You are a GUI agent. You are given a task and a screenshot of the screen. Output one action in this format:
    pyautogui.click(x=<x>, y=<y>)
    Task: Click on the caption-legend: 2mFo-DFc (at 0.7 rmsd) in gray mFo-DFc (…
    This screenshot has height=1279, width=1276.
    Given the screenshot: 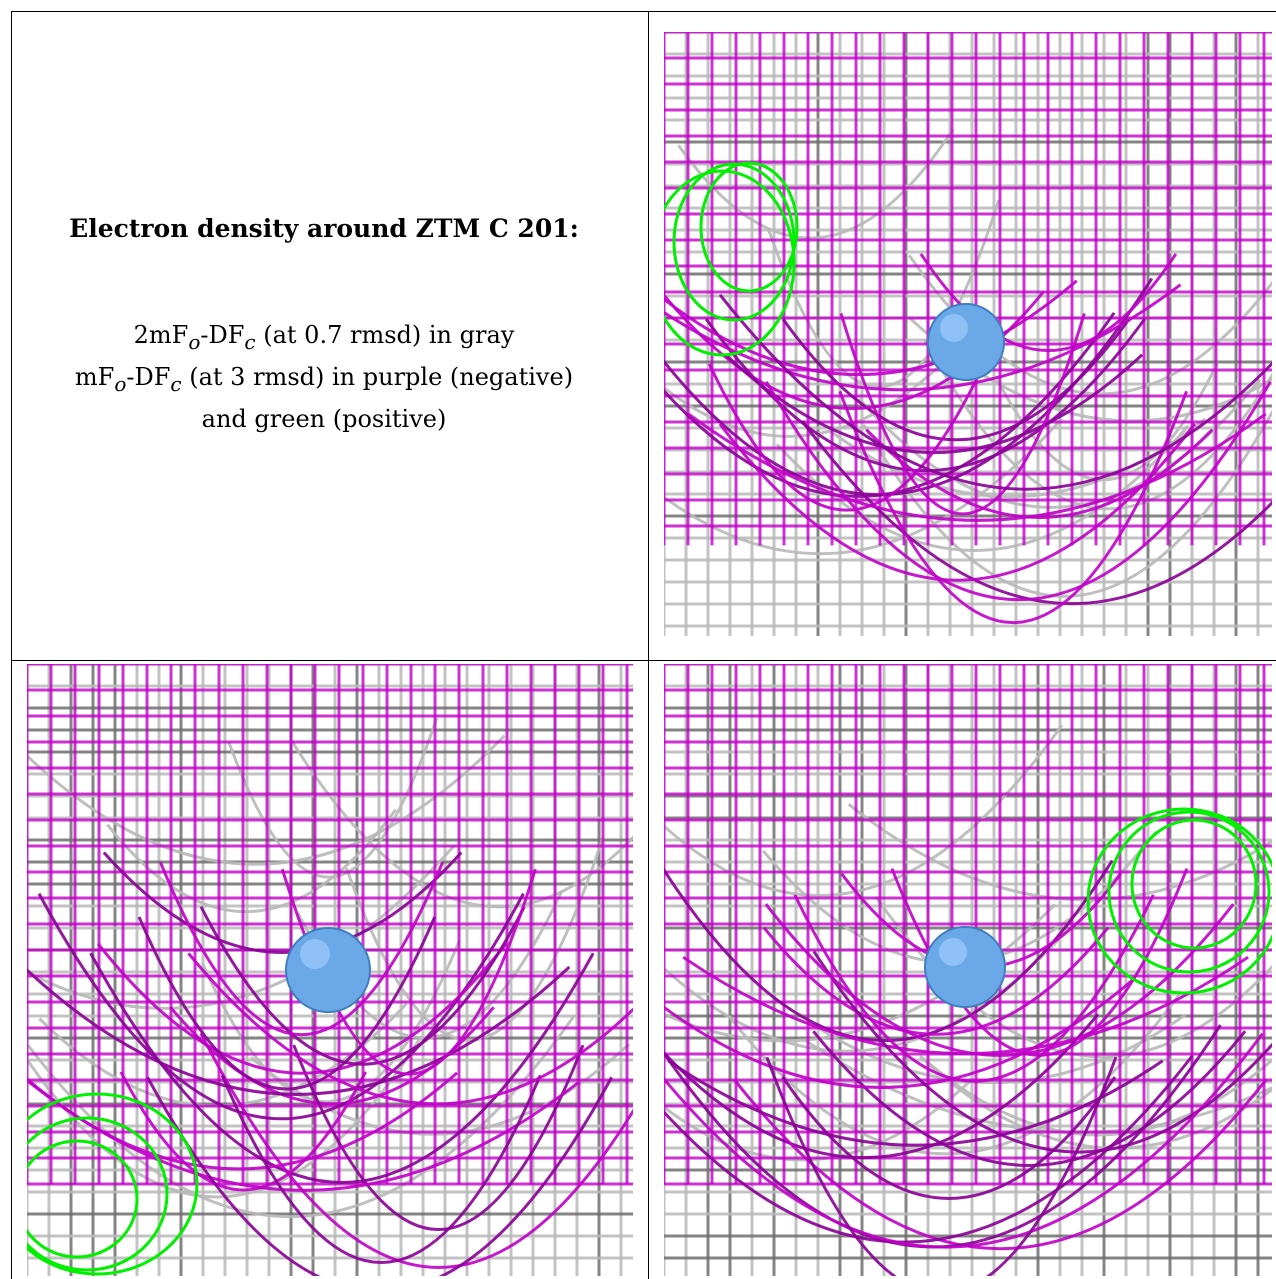 What is the action you would take?
    pyautogui.click(x=324, y=377)
    